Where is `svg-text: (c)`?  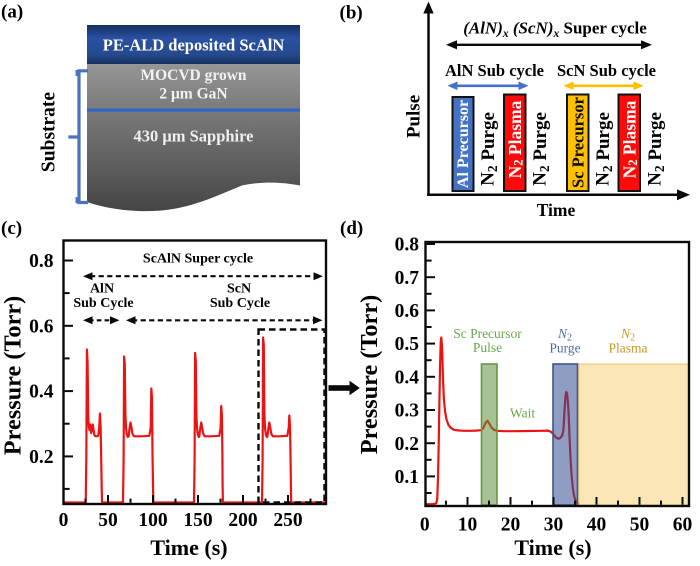
svg-text: (c) is located at coordinates (11, 228).